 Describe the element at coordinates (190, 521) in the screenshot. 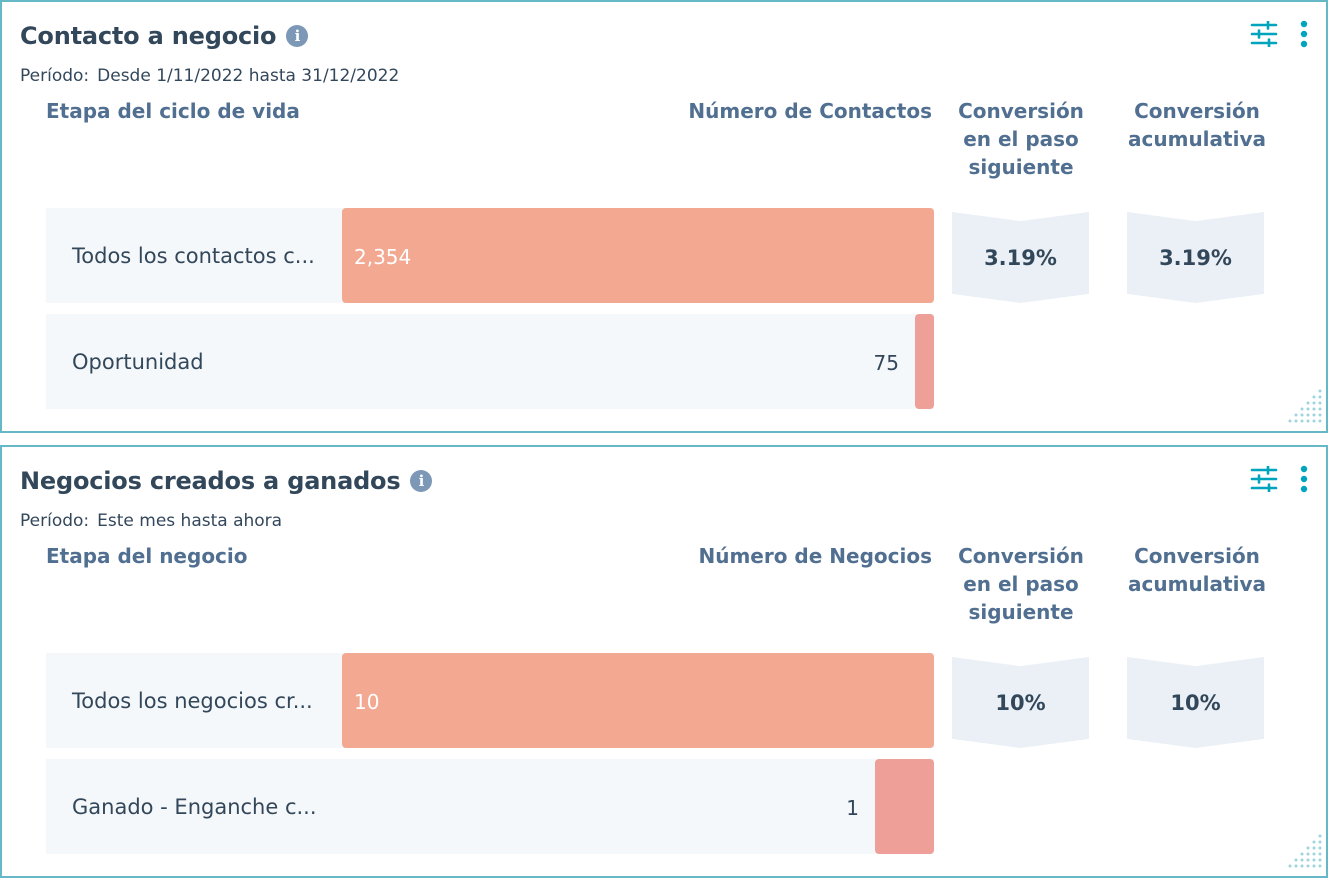

I see `period-value: Este mes hasta ahora` at that location.